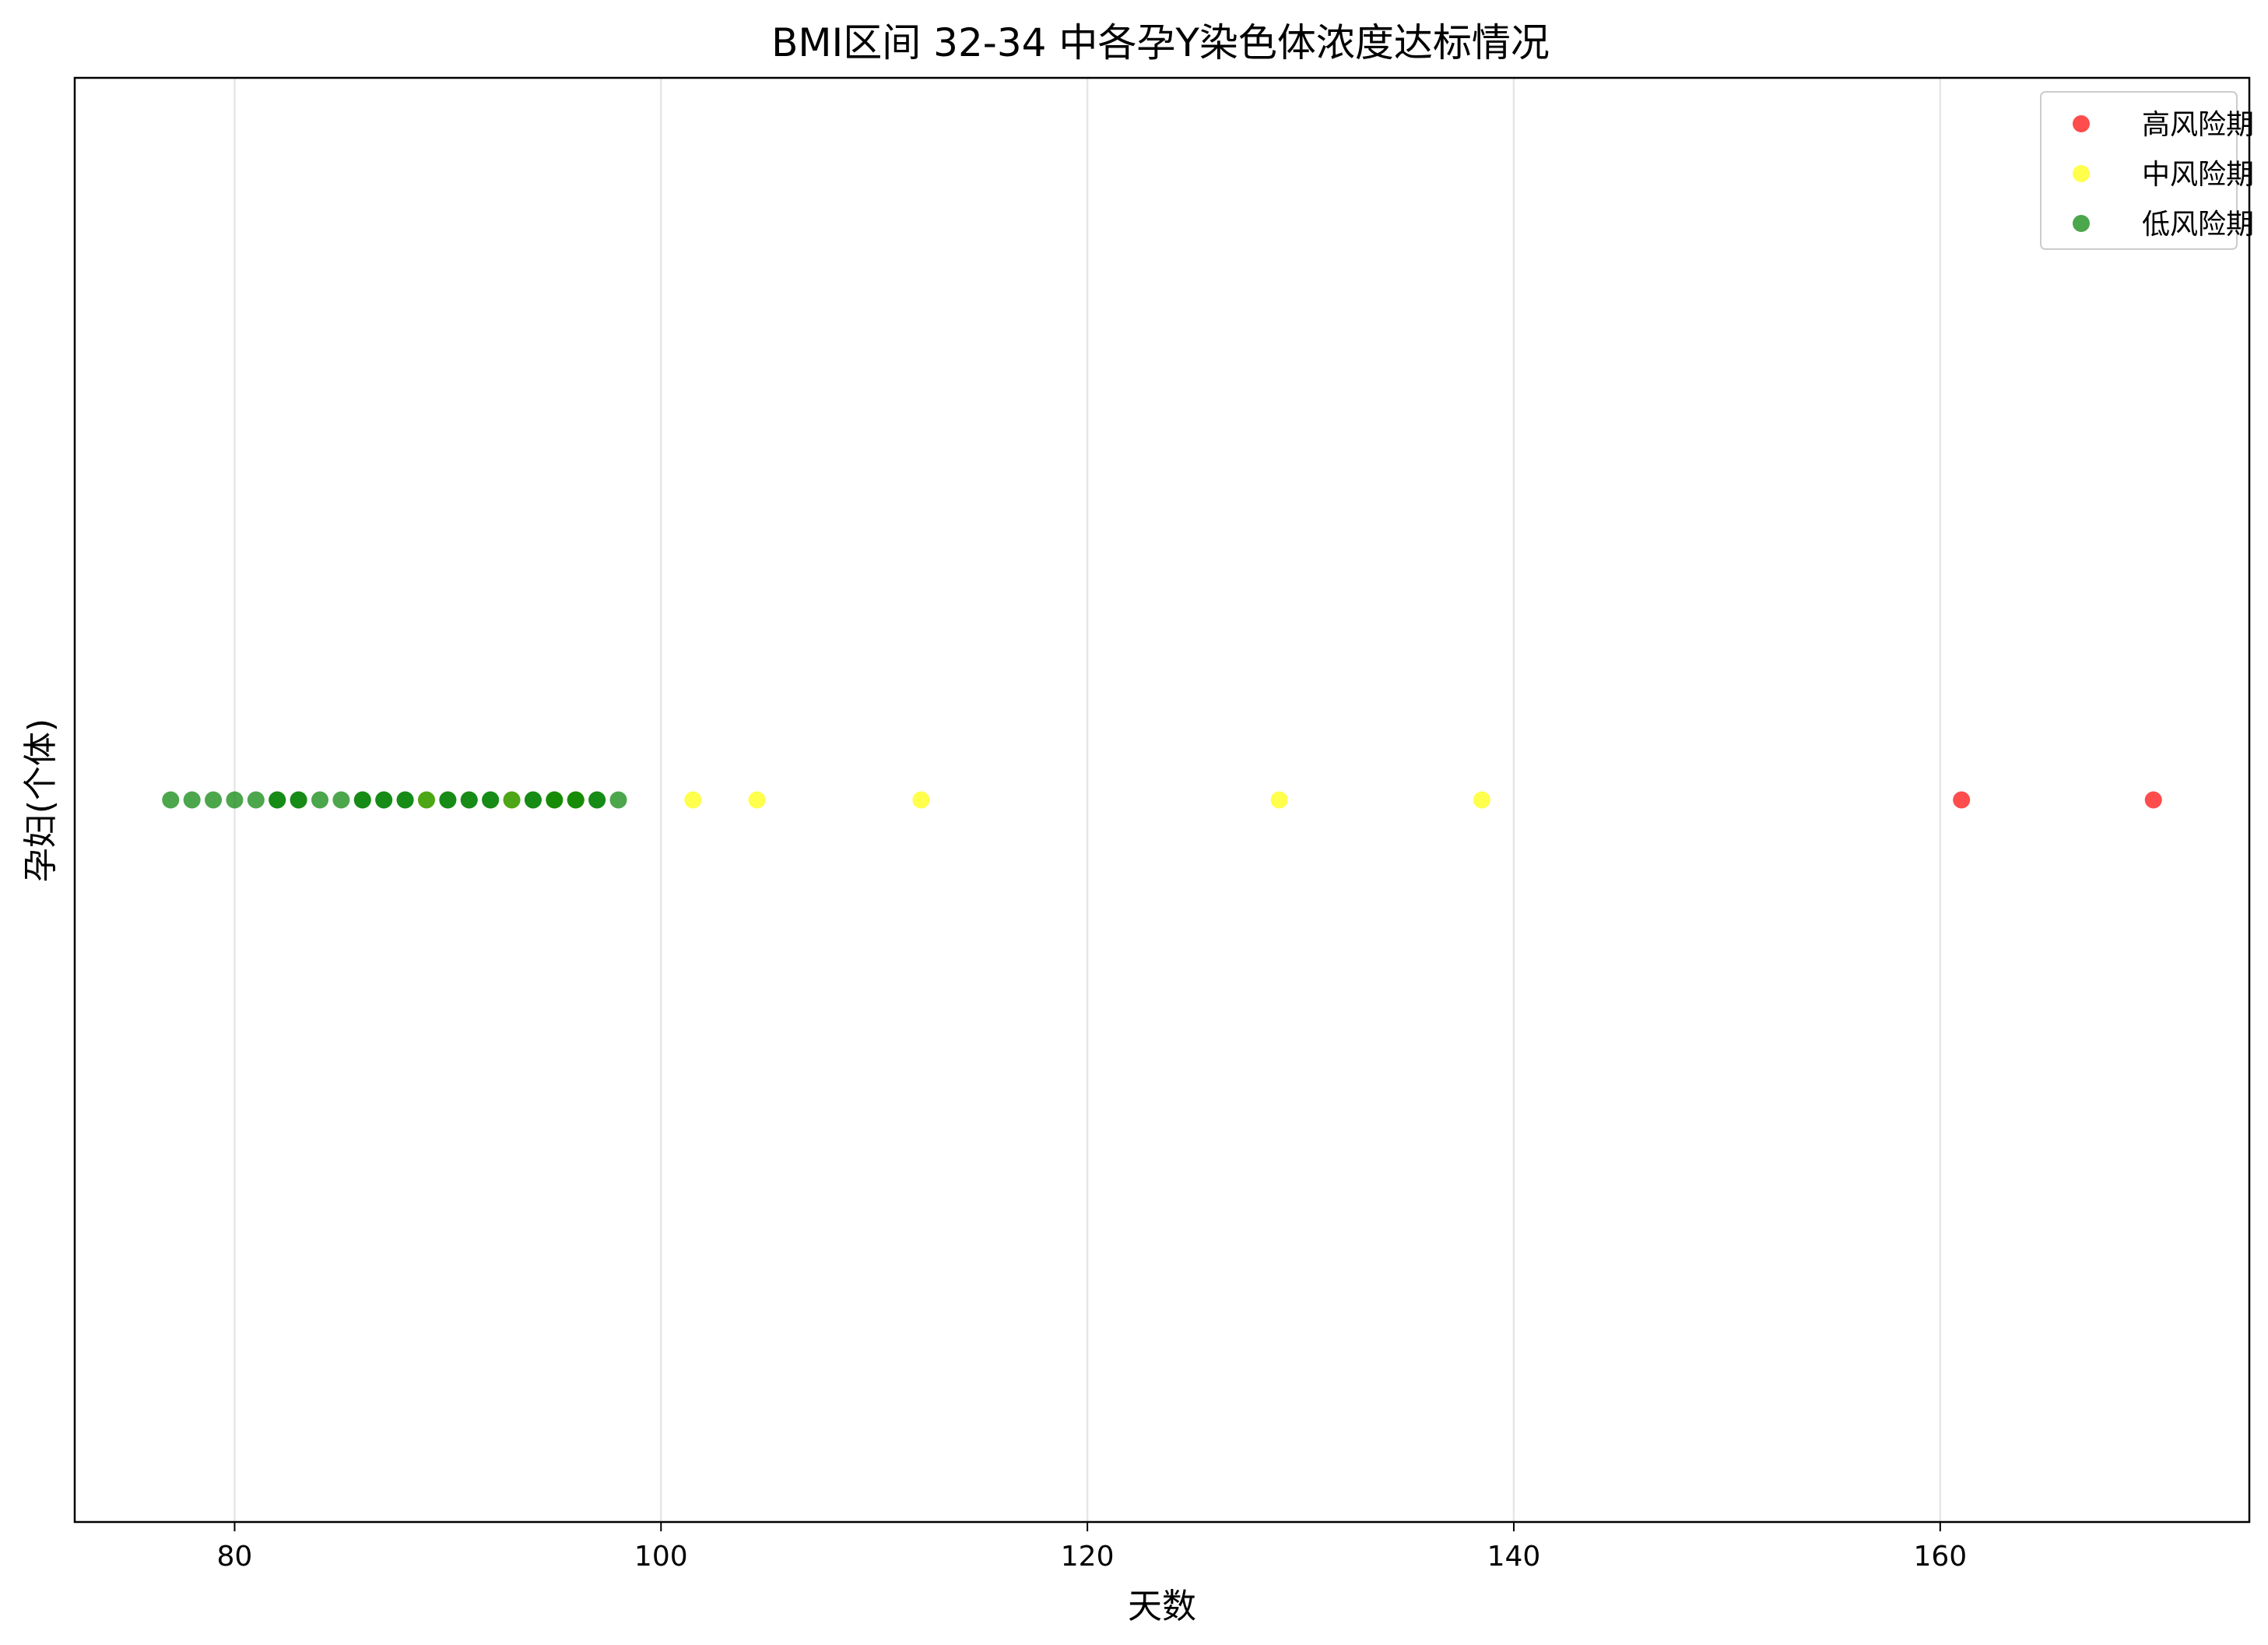  I want to click on legend-label: 中风险期, so click(2198, 175).